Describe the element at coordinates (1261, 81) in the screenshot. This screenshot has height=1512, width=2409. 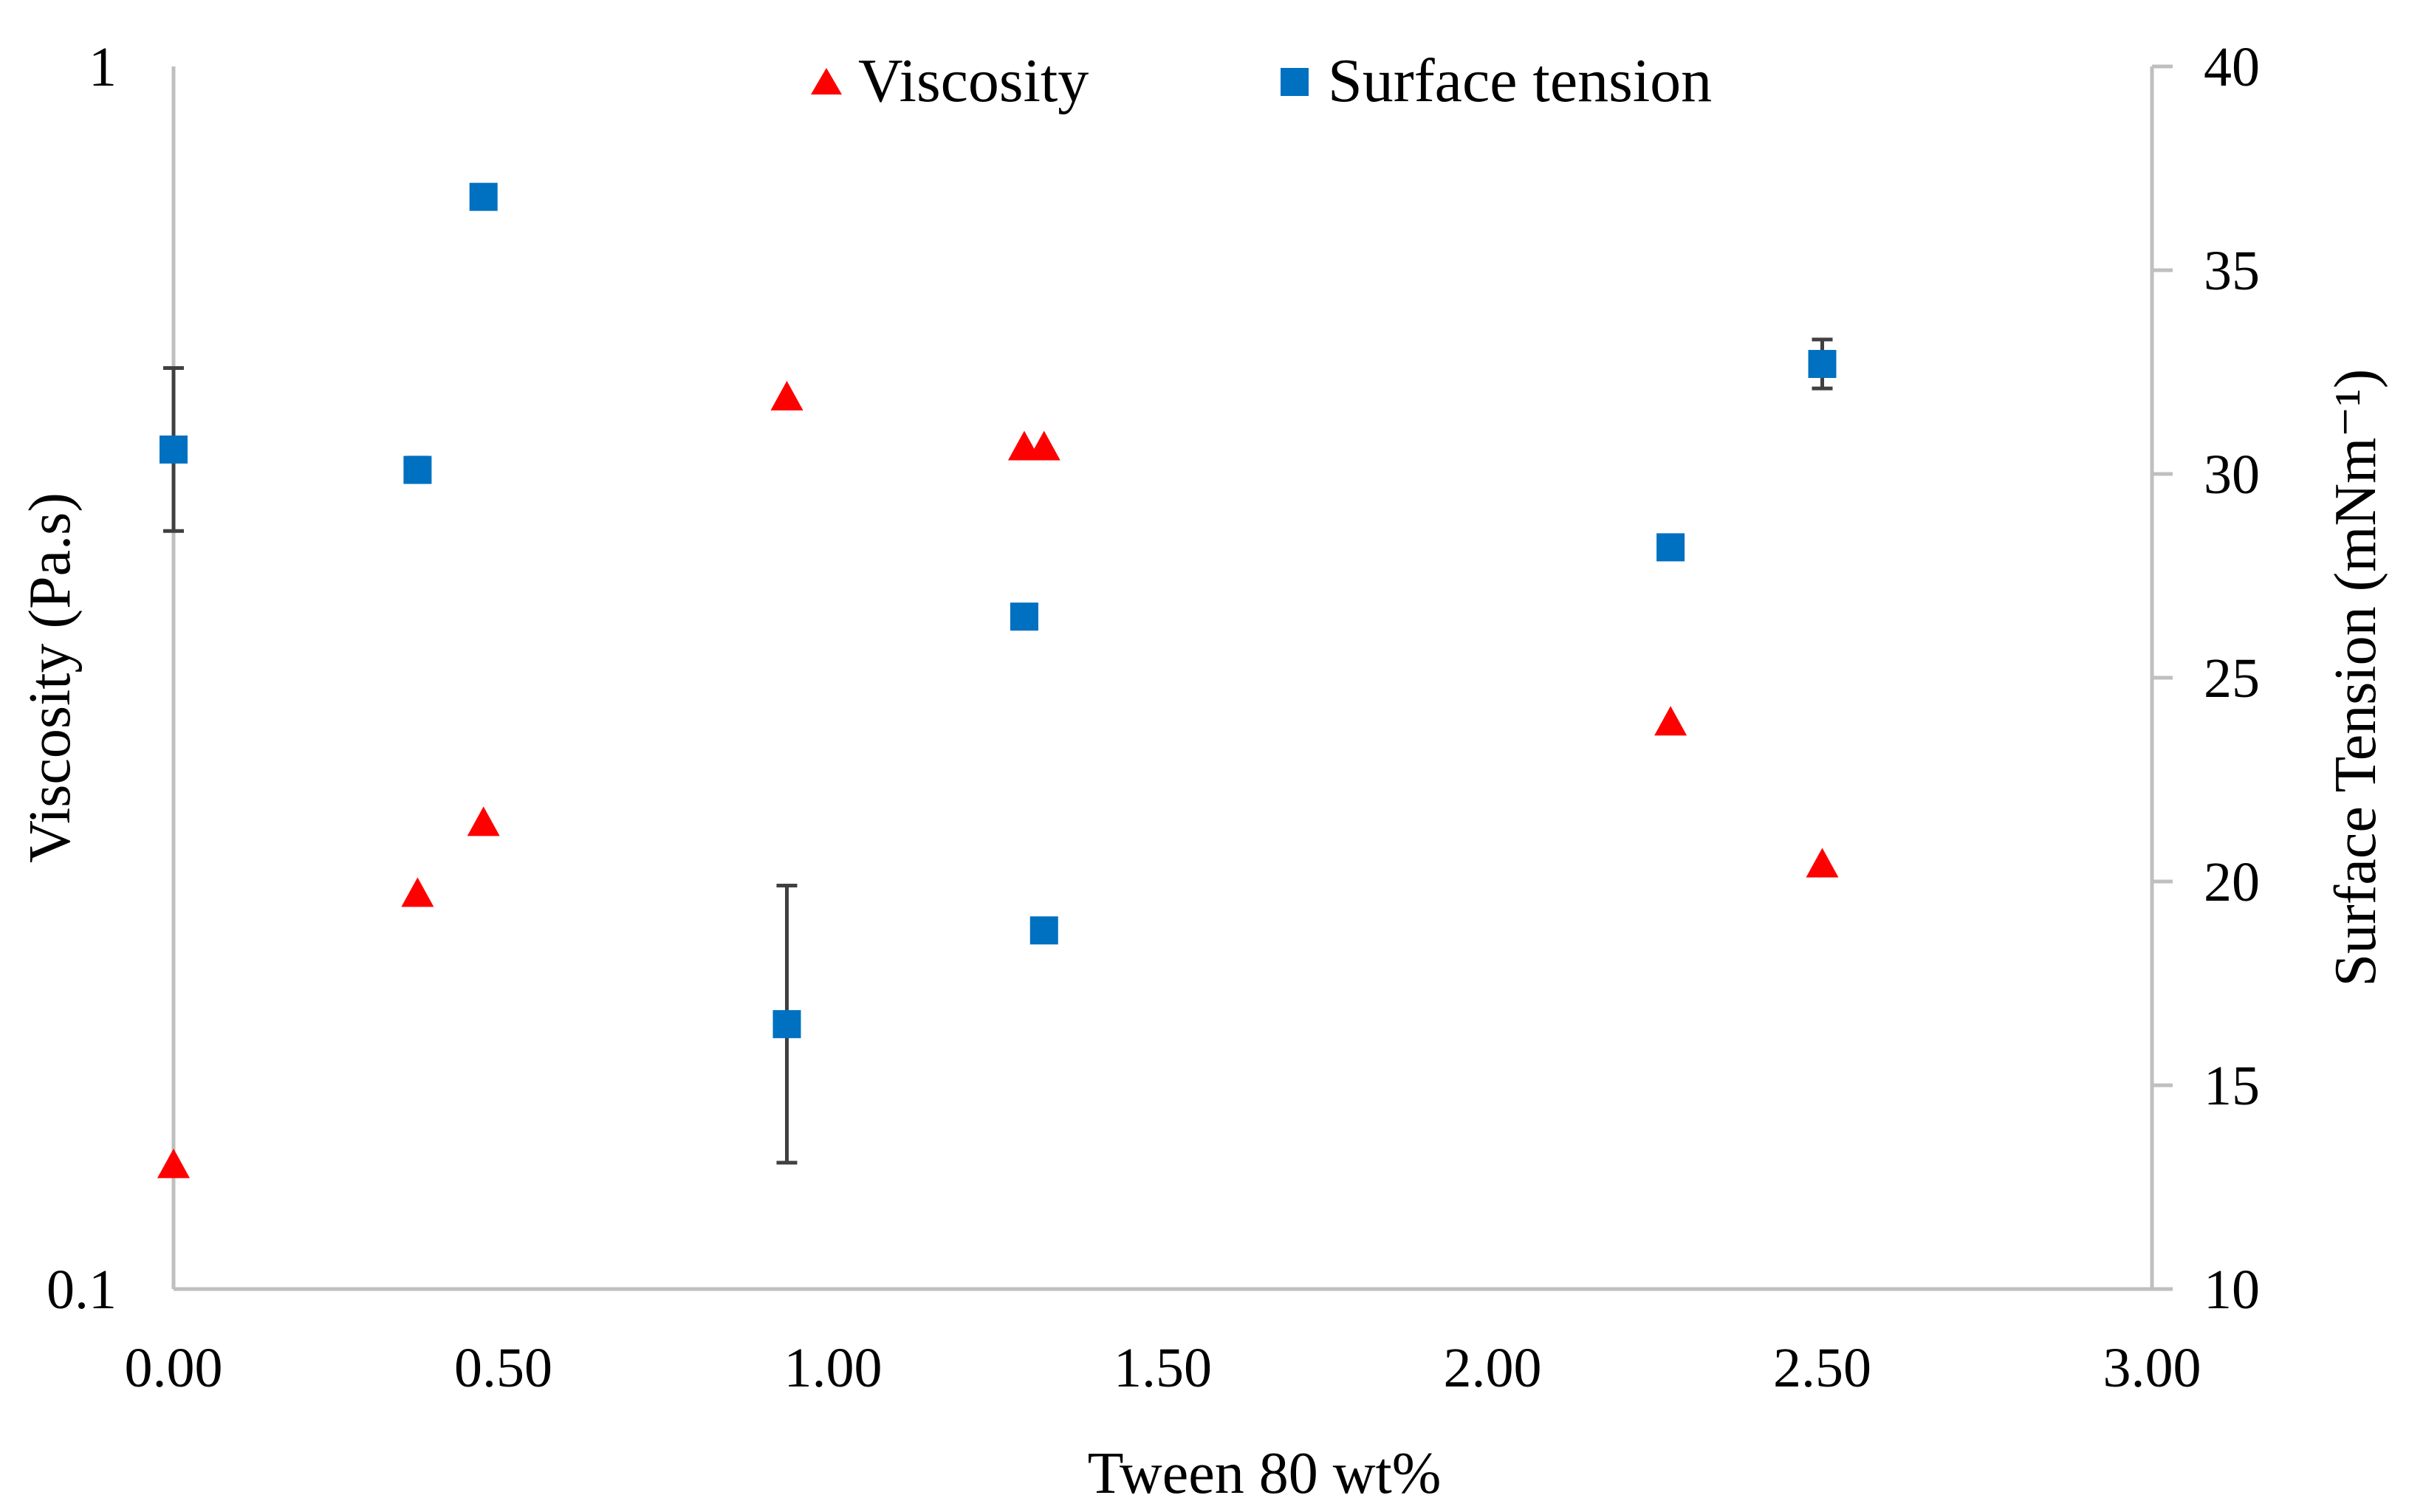
I see `legend: Viscosity Surface tension` at that location.